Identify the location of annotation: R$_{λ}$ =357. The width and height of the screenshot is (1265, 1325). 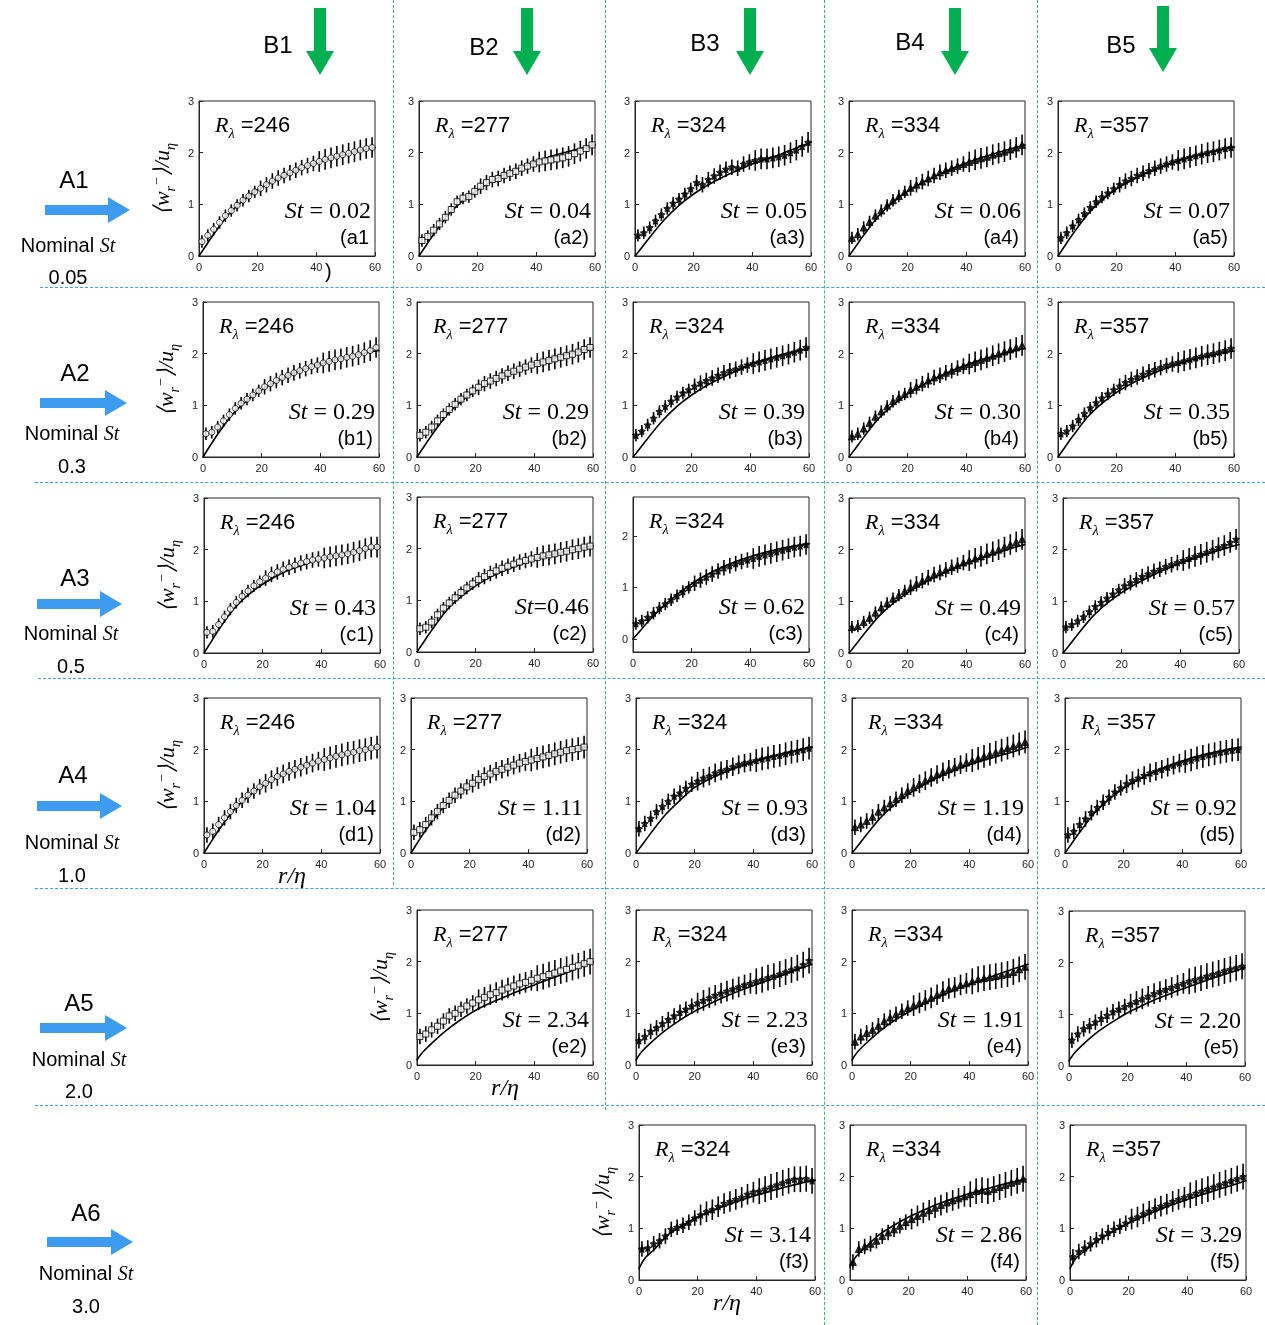
(1123, 936).